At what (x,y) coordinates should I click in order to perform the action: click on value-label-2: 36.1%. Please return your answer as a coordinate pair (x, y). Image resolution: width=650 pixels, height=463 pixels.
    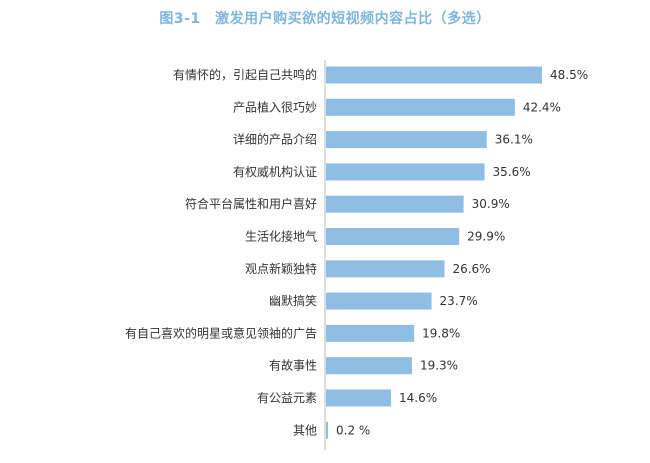
    Looking at the image, I should click on (514, 140).